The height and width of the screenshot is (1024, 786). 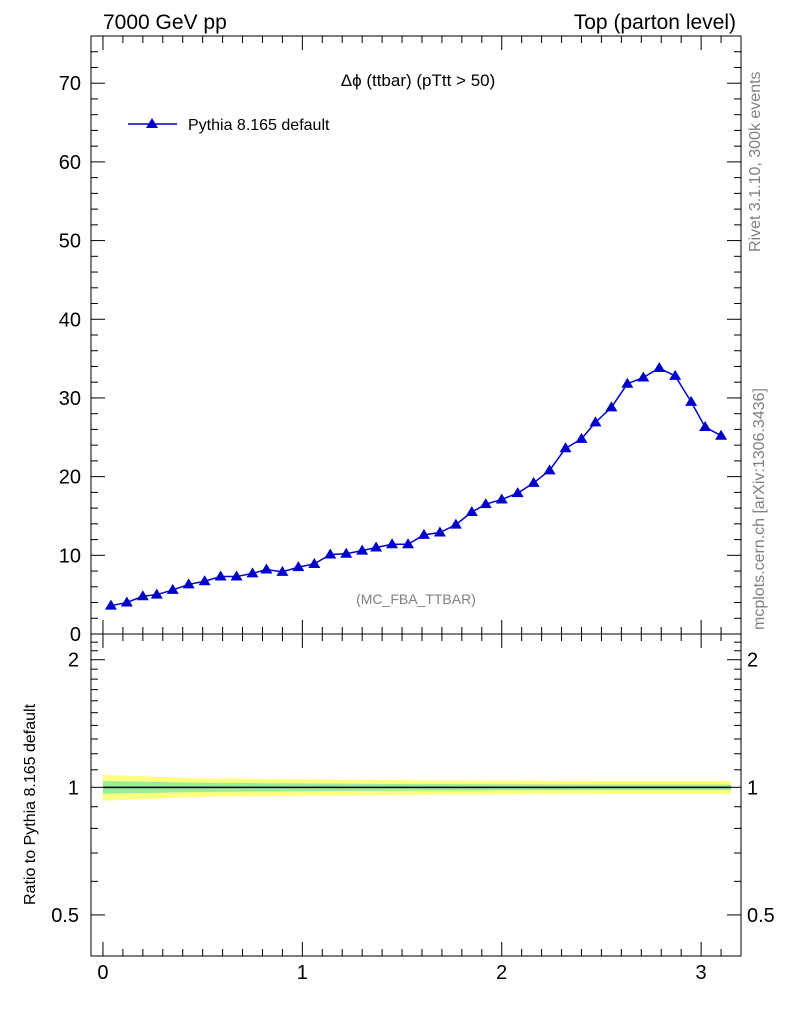 What do you see at coordinates (752, 661) in the screenshot?
I see `ratio-ytick-label-right: 2` at bounding box center [752, 661].